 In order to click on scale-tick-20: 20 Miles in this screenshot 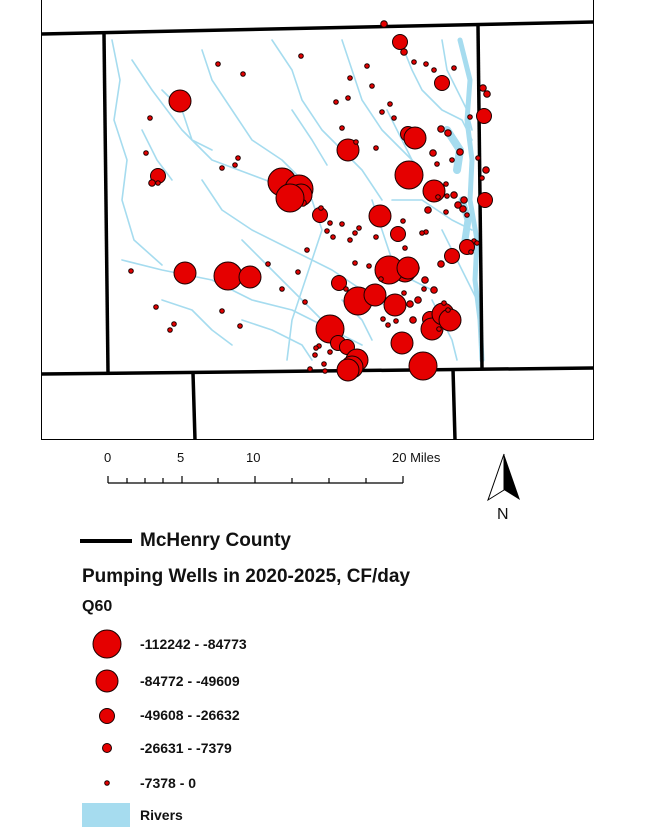, I will do `click(416, 457)`.